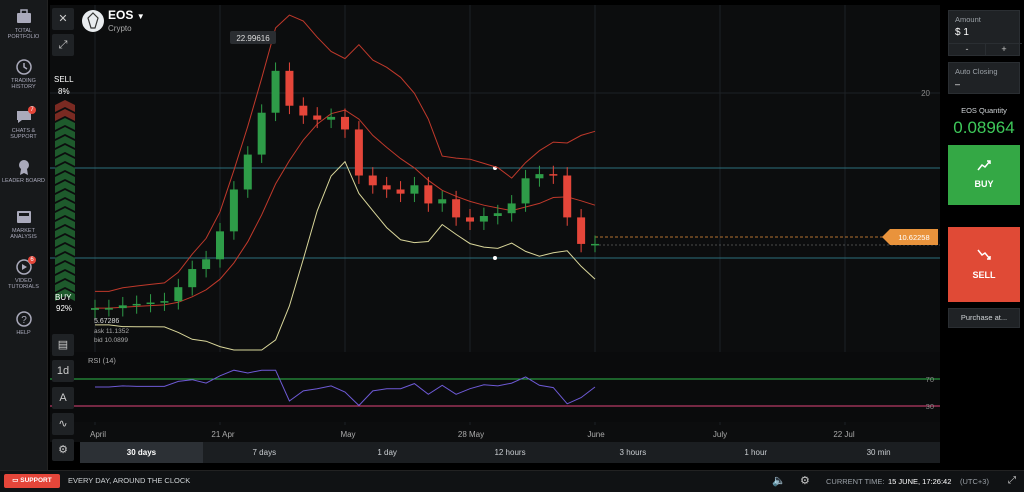 The width and height of the screenshot is (1024, 492). I want to click on fullscreen-icon: ⤢, so click(1012, 480).